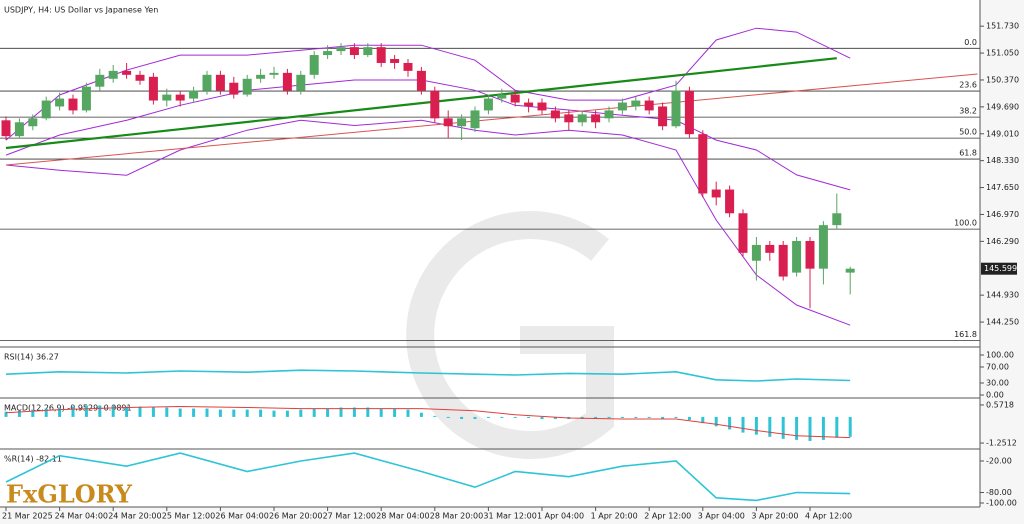 This screenshot has height=524, width=1024. Describe the element at coordinates (421, 103) in the screenshot. I see `trendline` at that location.